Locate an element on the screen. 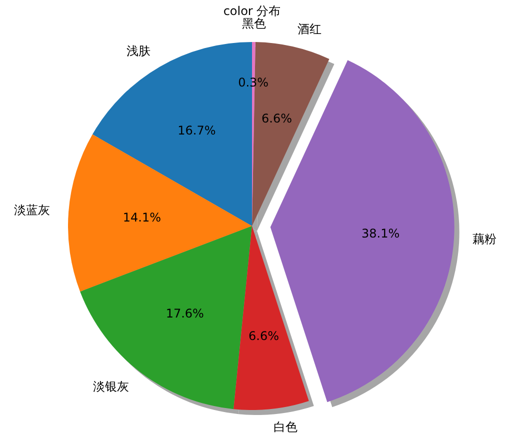 The height and width of the screenshot is (444, 510). data-label: 17.6% is located at coordinates (185, 313).